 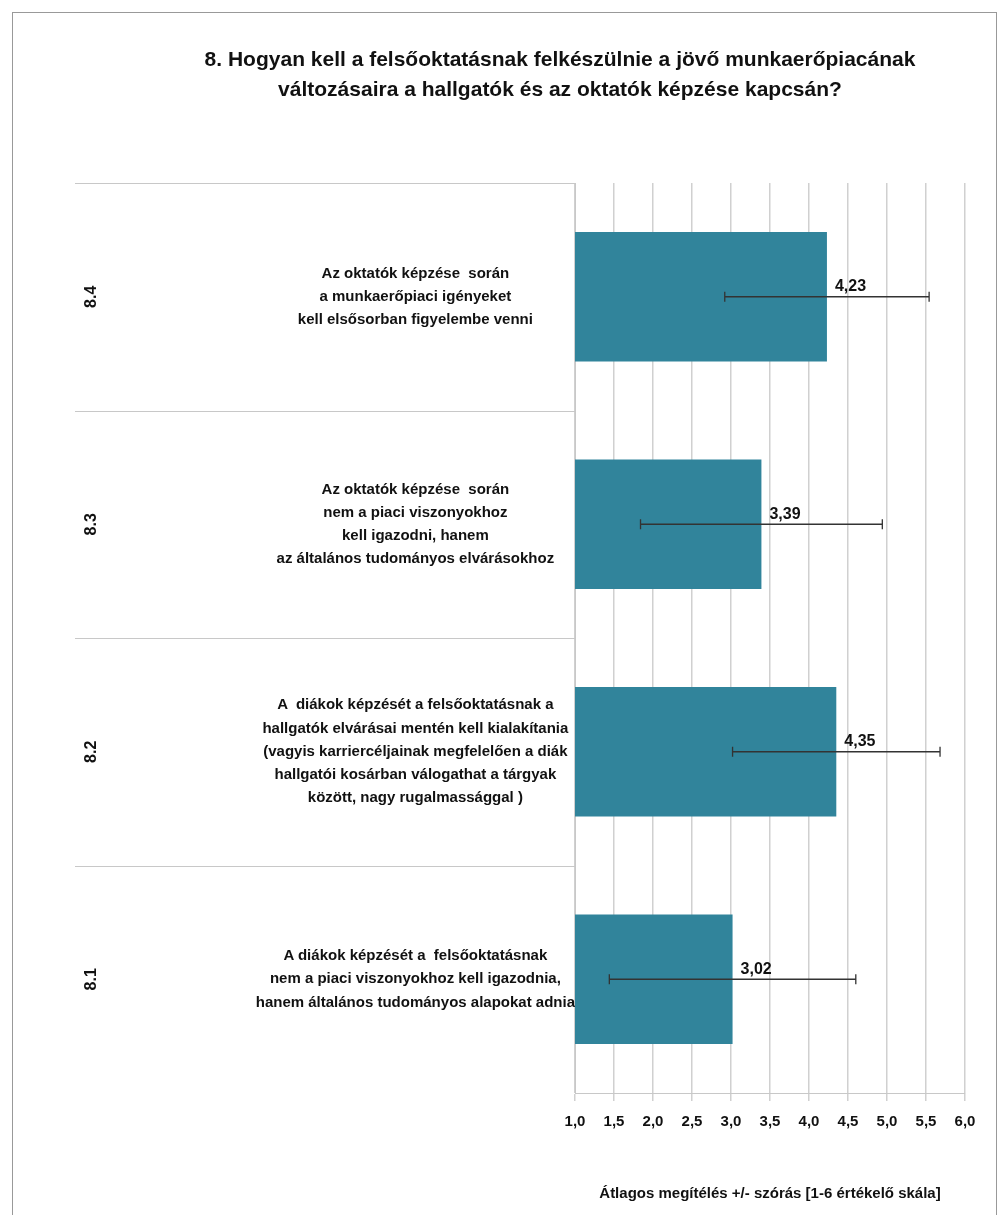 What do you see at coordinates (887, 1121) in the screenshot?
I see `x-tick-label: 5,0` at bounding box center [887, 1121].